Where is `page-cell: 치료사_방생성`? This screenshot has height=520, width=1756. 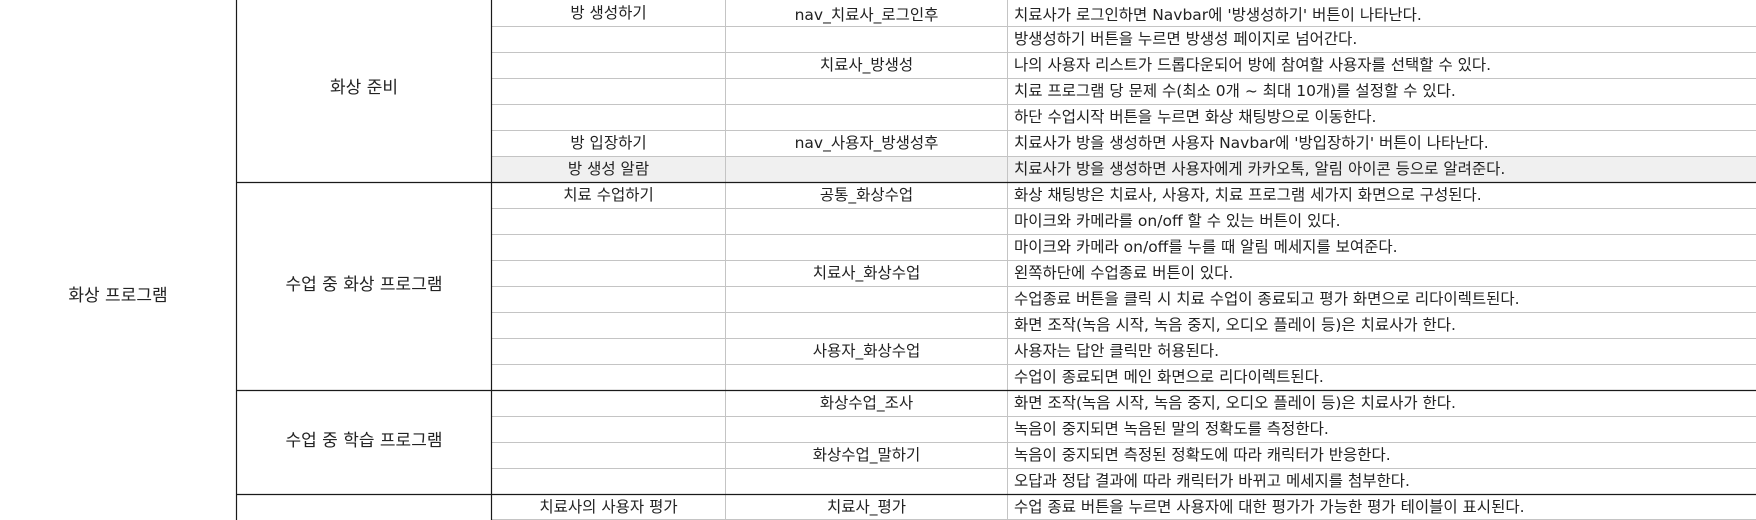
page-cell: 치료사_방생성 is located at coordinates (866, 65).